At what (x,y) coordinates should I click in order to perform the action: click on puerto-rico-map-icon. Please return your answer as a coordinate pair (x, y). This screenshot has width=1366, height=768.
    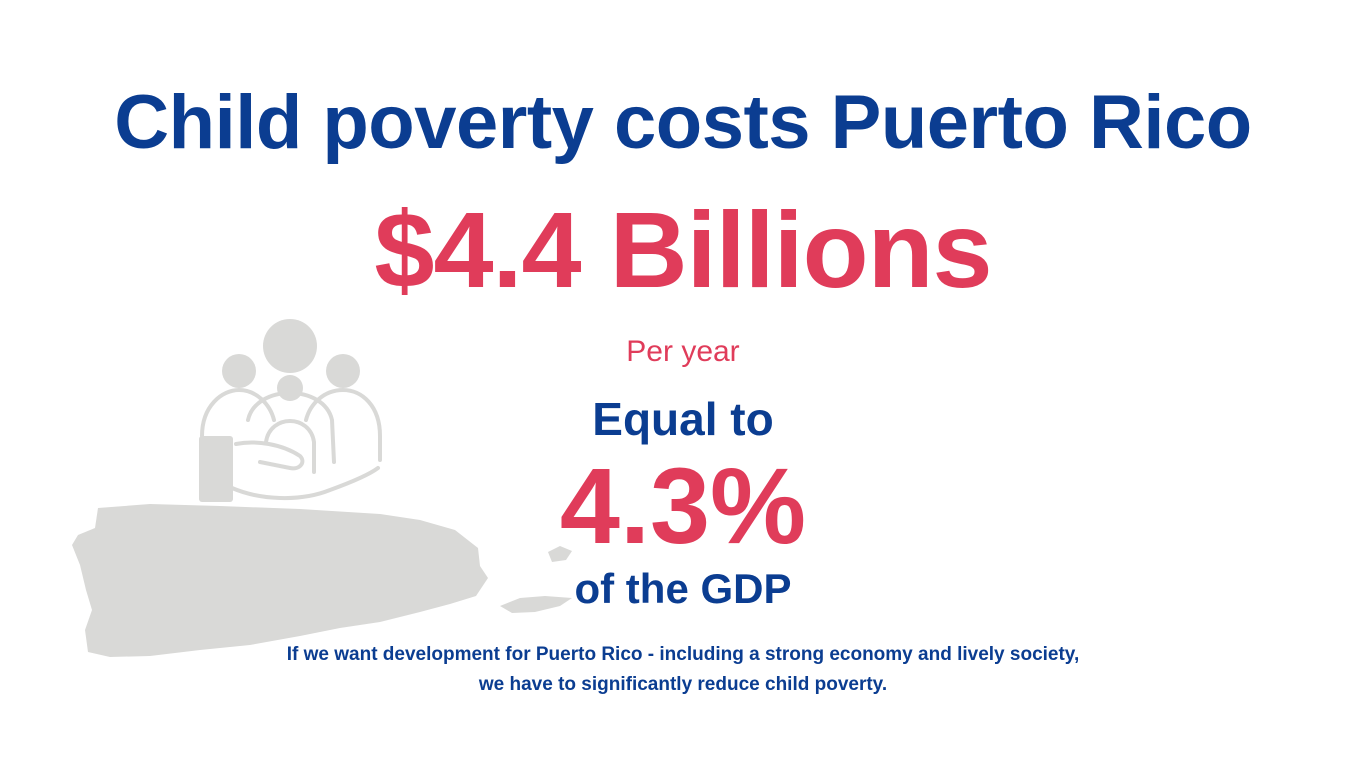
    Looking at the image, I should click on (327, 580).